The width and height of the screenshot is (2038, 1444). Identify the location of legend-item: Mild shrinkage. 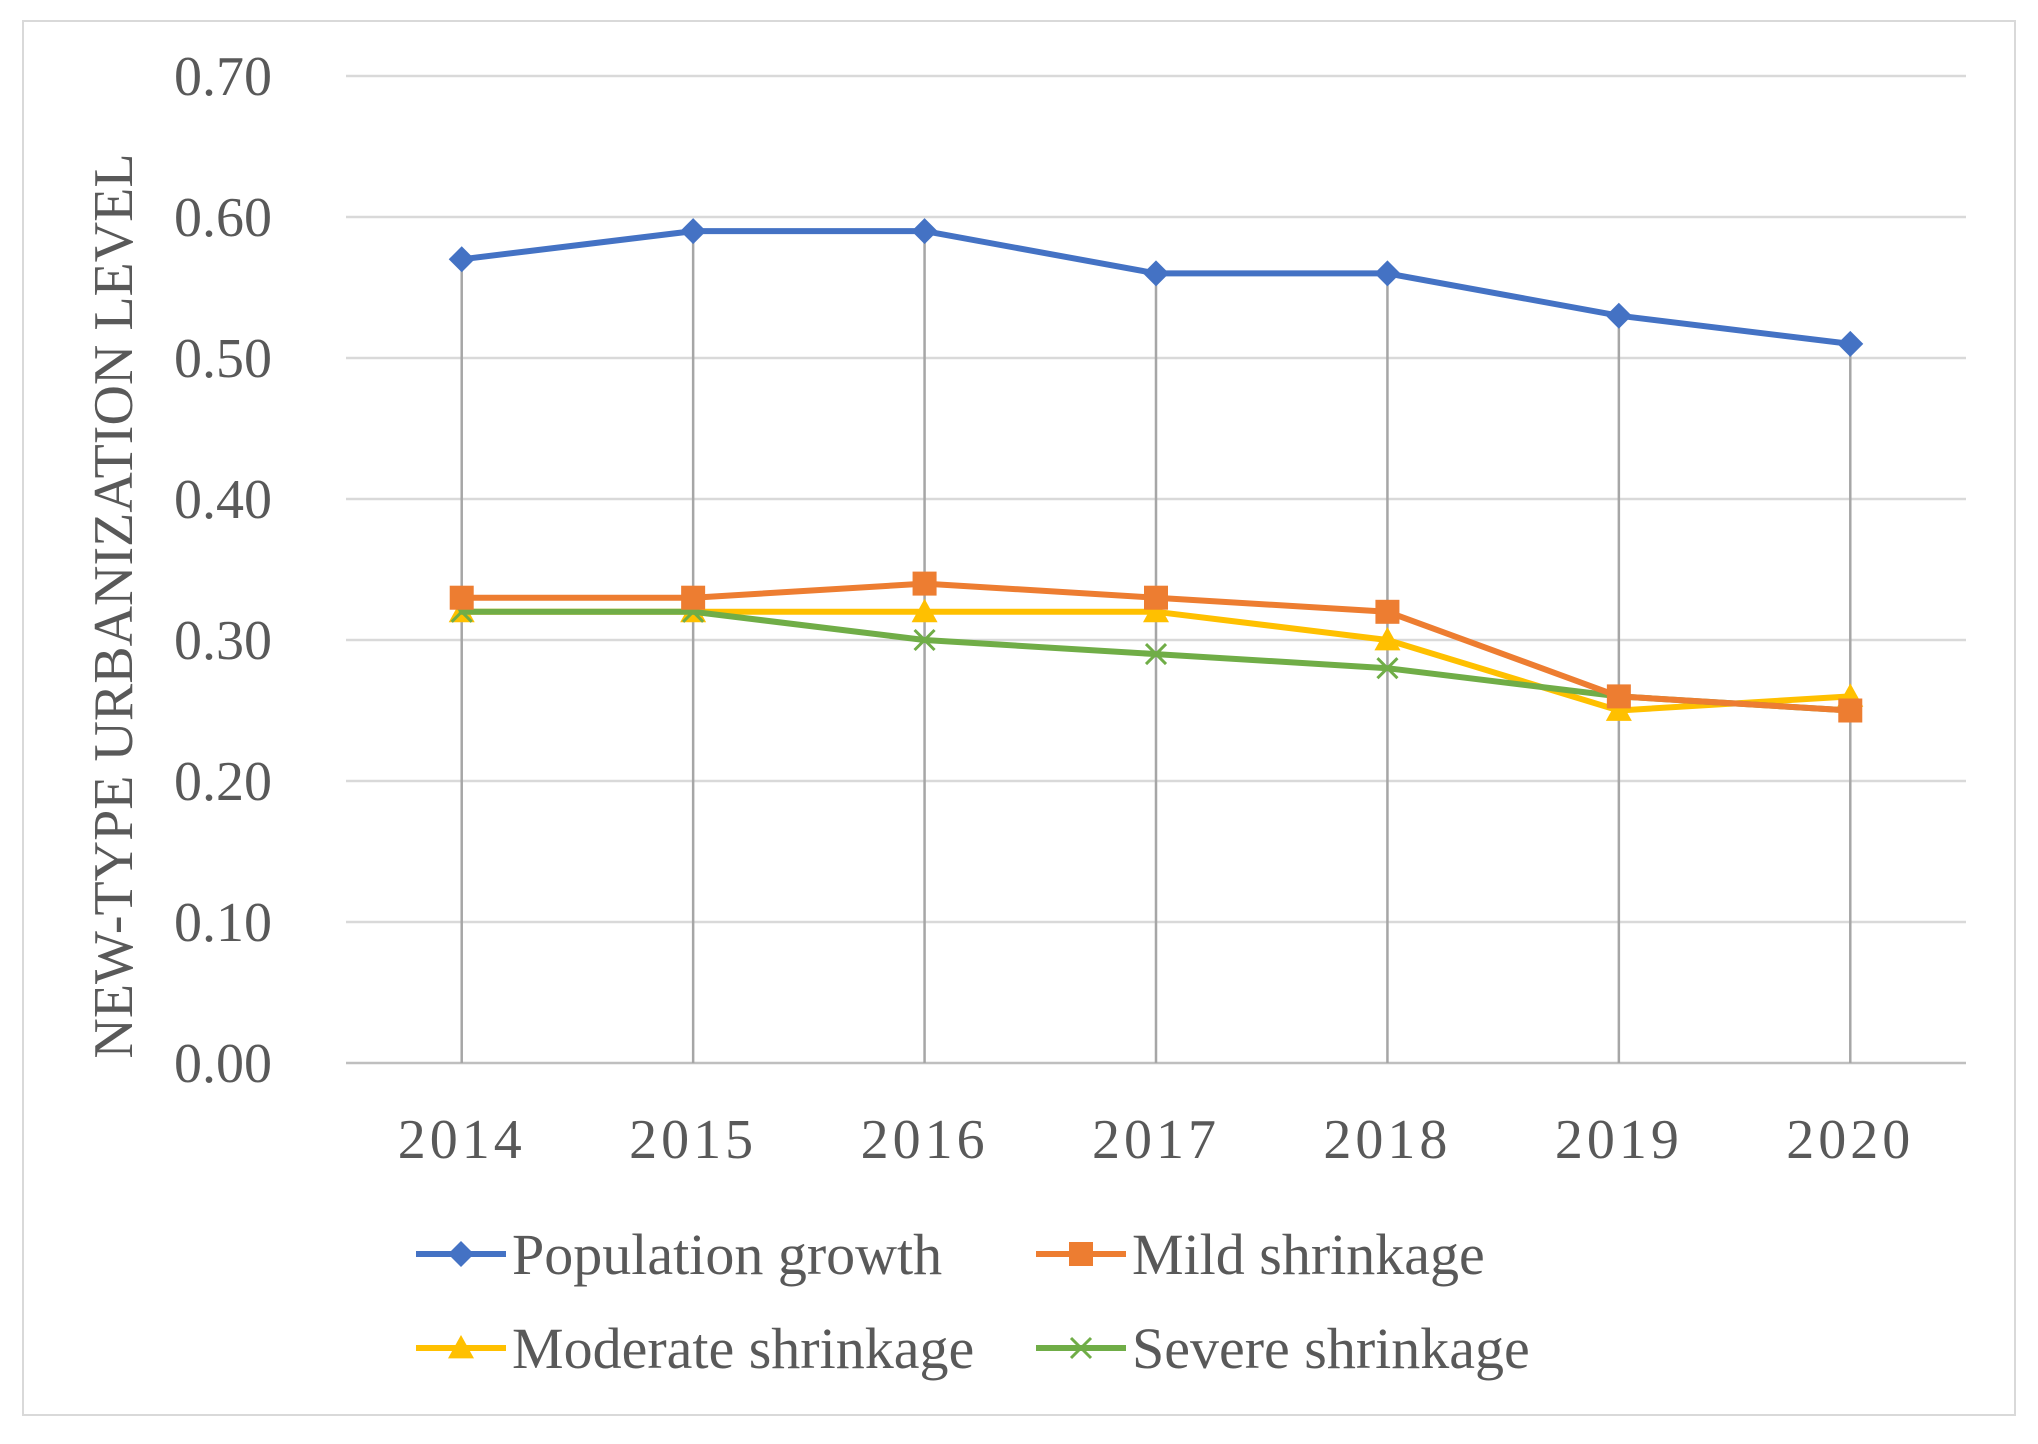
(1260, 1254).